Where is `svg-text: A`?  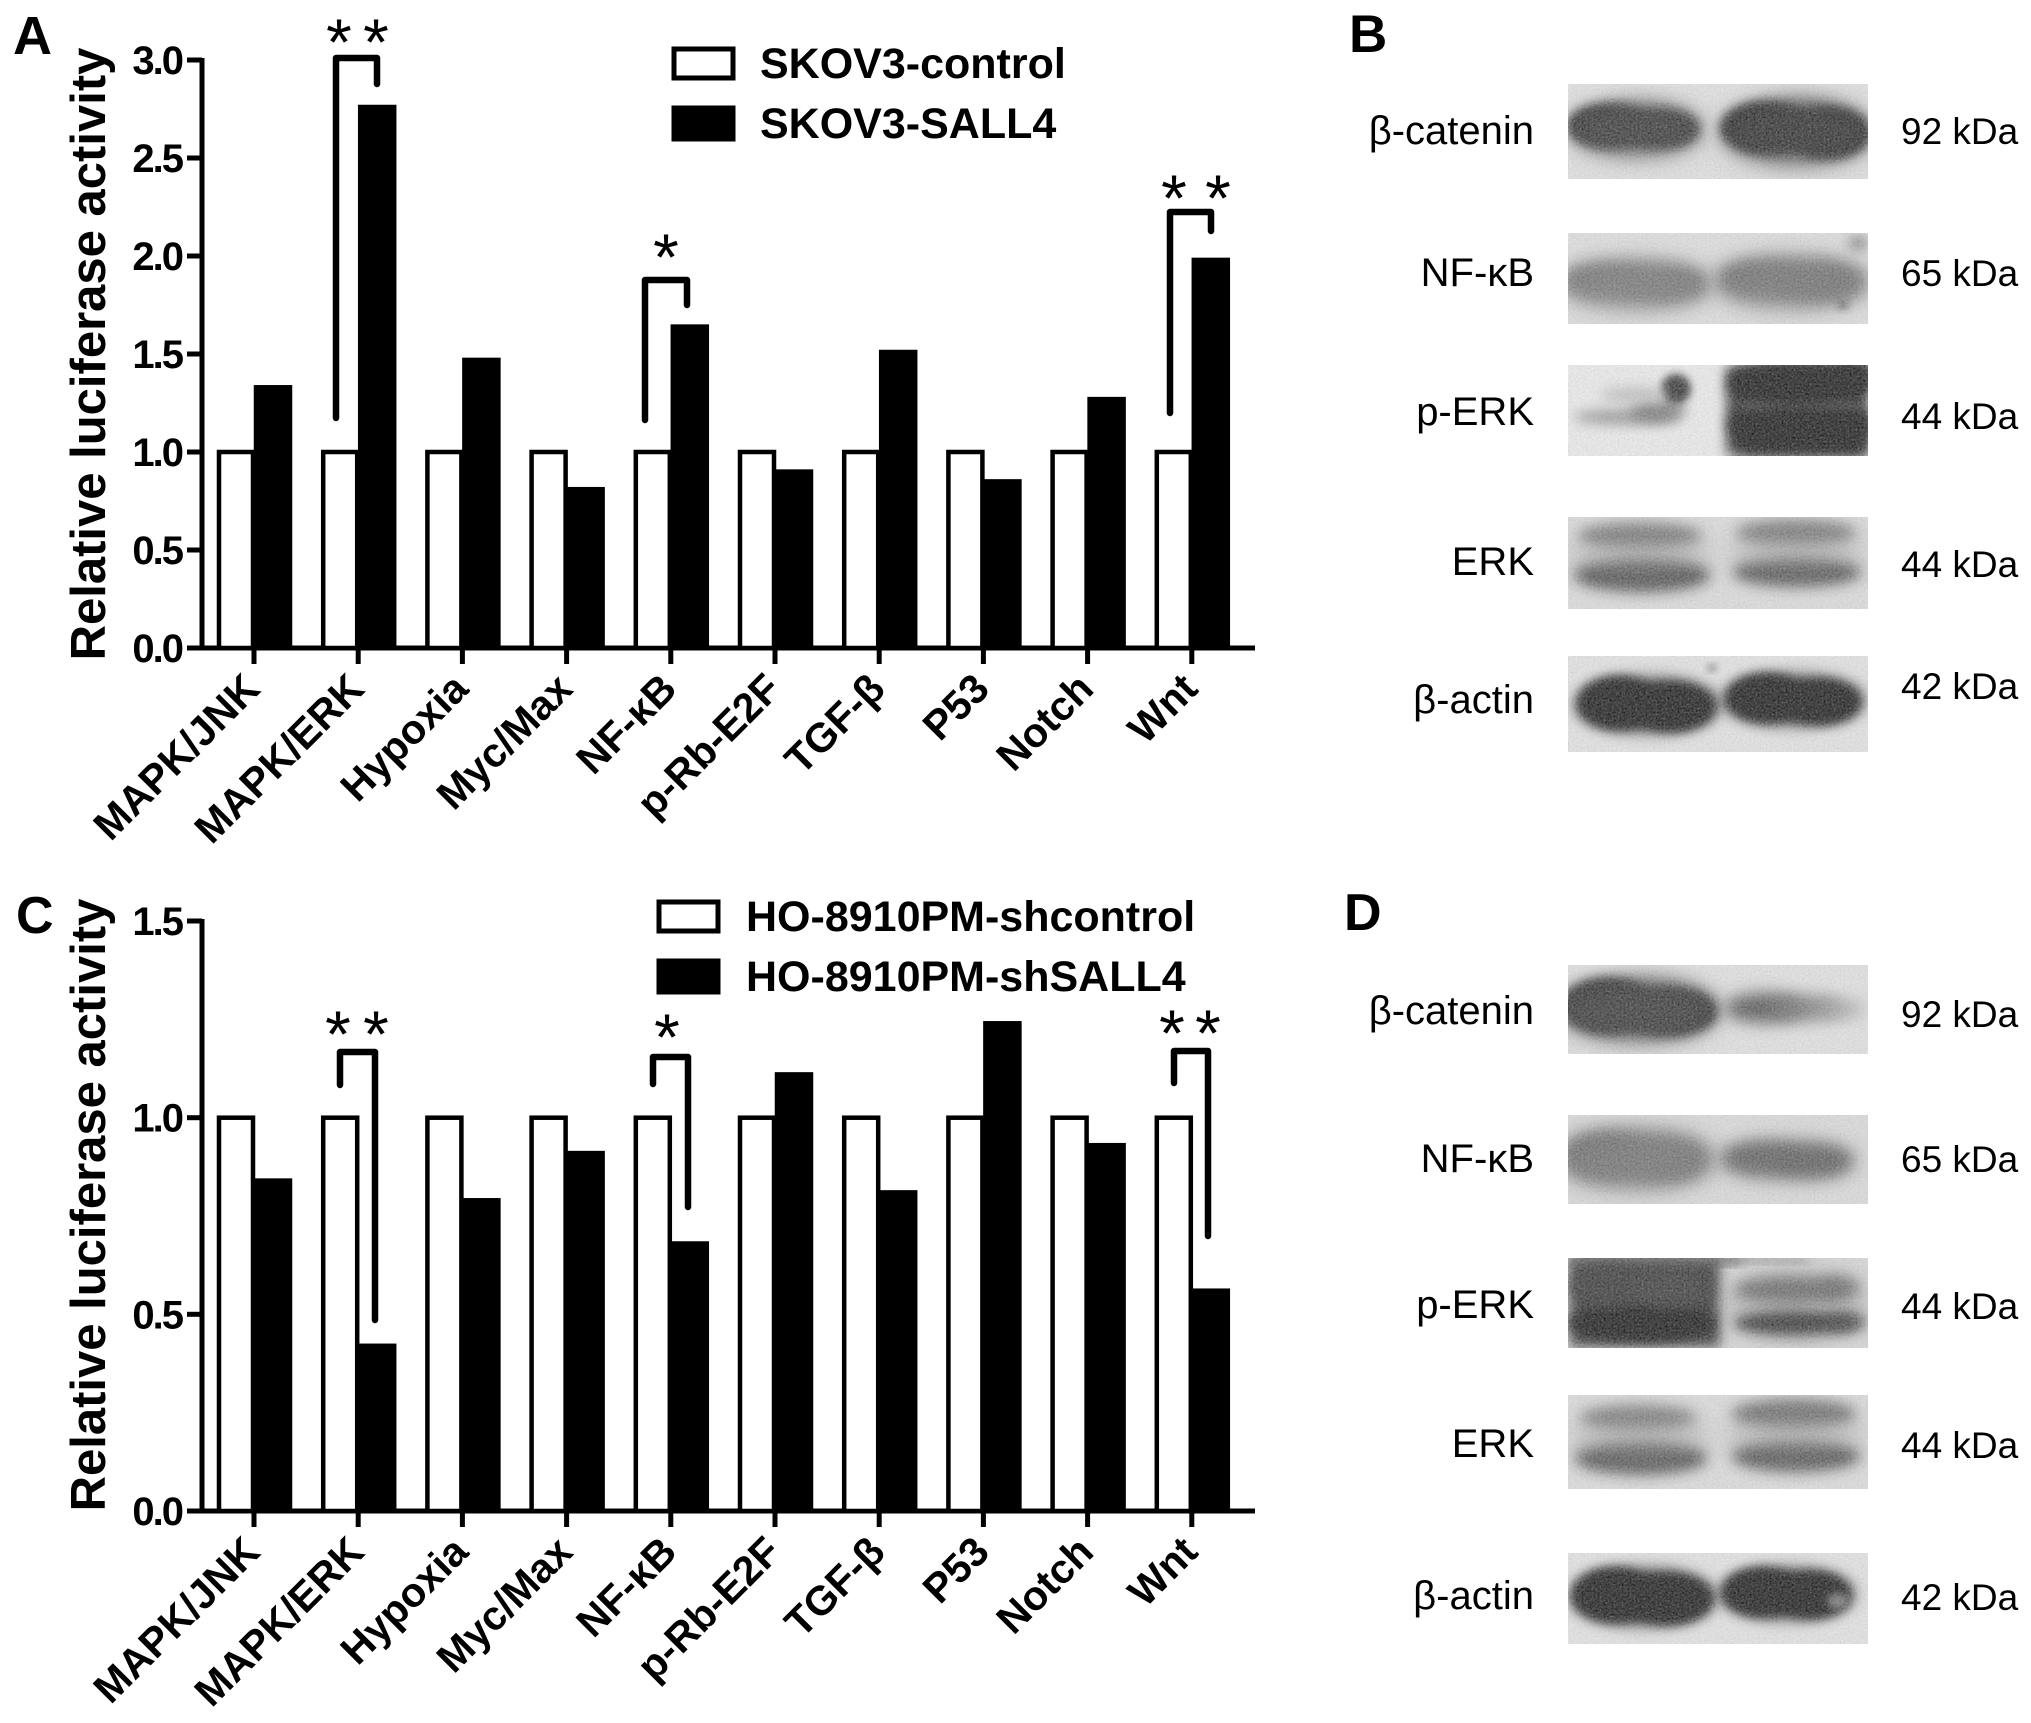
svg-text: A is located at coordinates (32, 36).